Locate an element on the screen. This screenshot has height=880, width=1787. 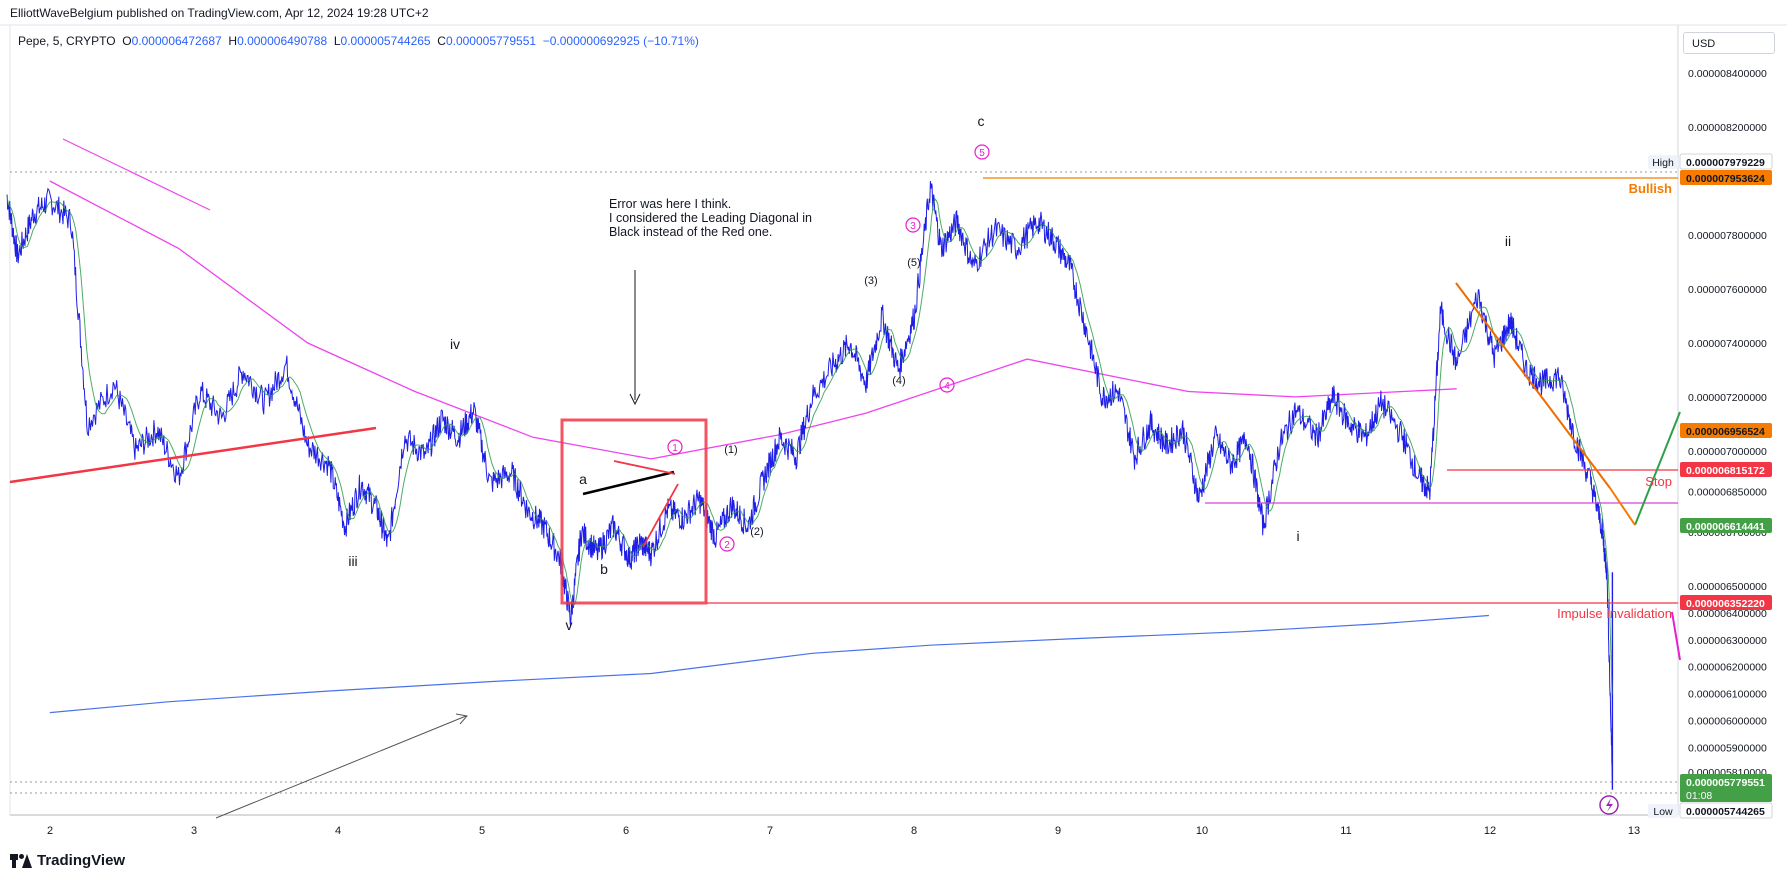
wave-label: v is located at coordinates (569, 625).